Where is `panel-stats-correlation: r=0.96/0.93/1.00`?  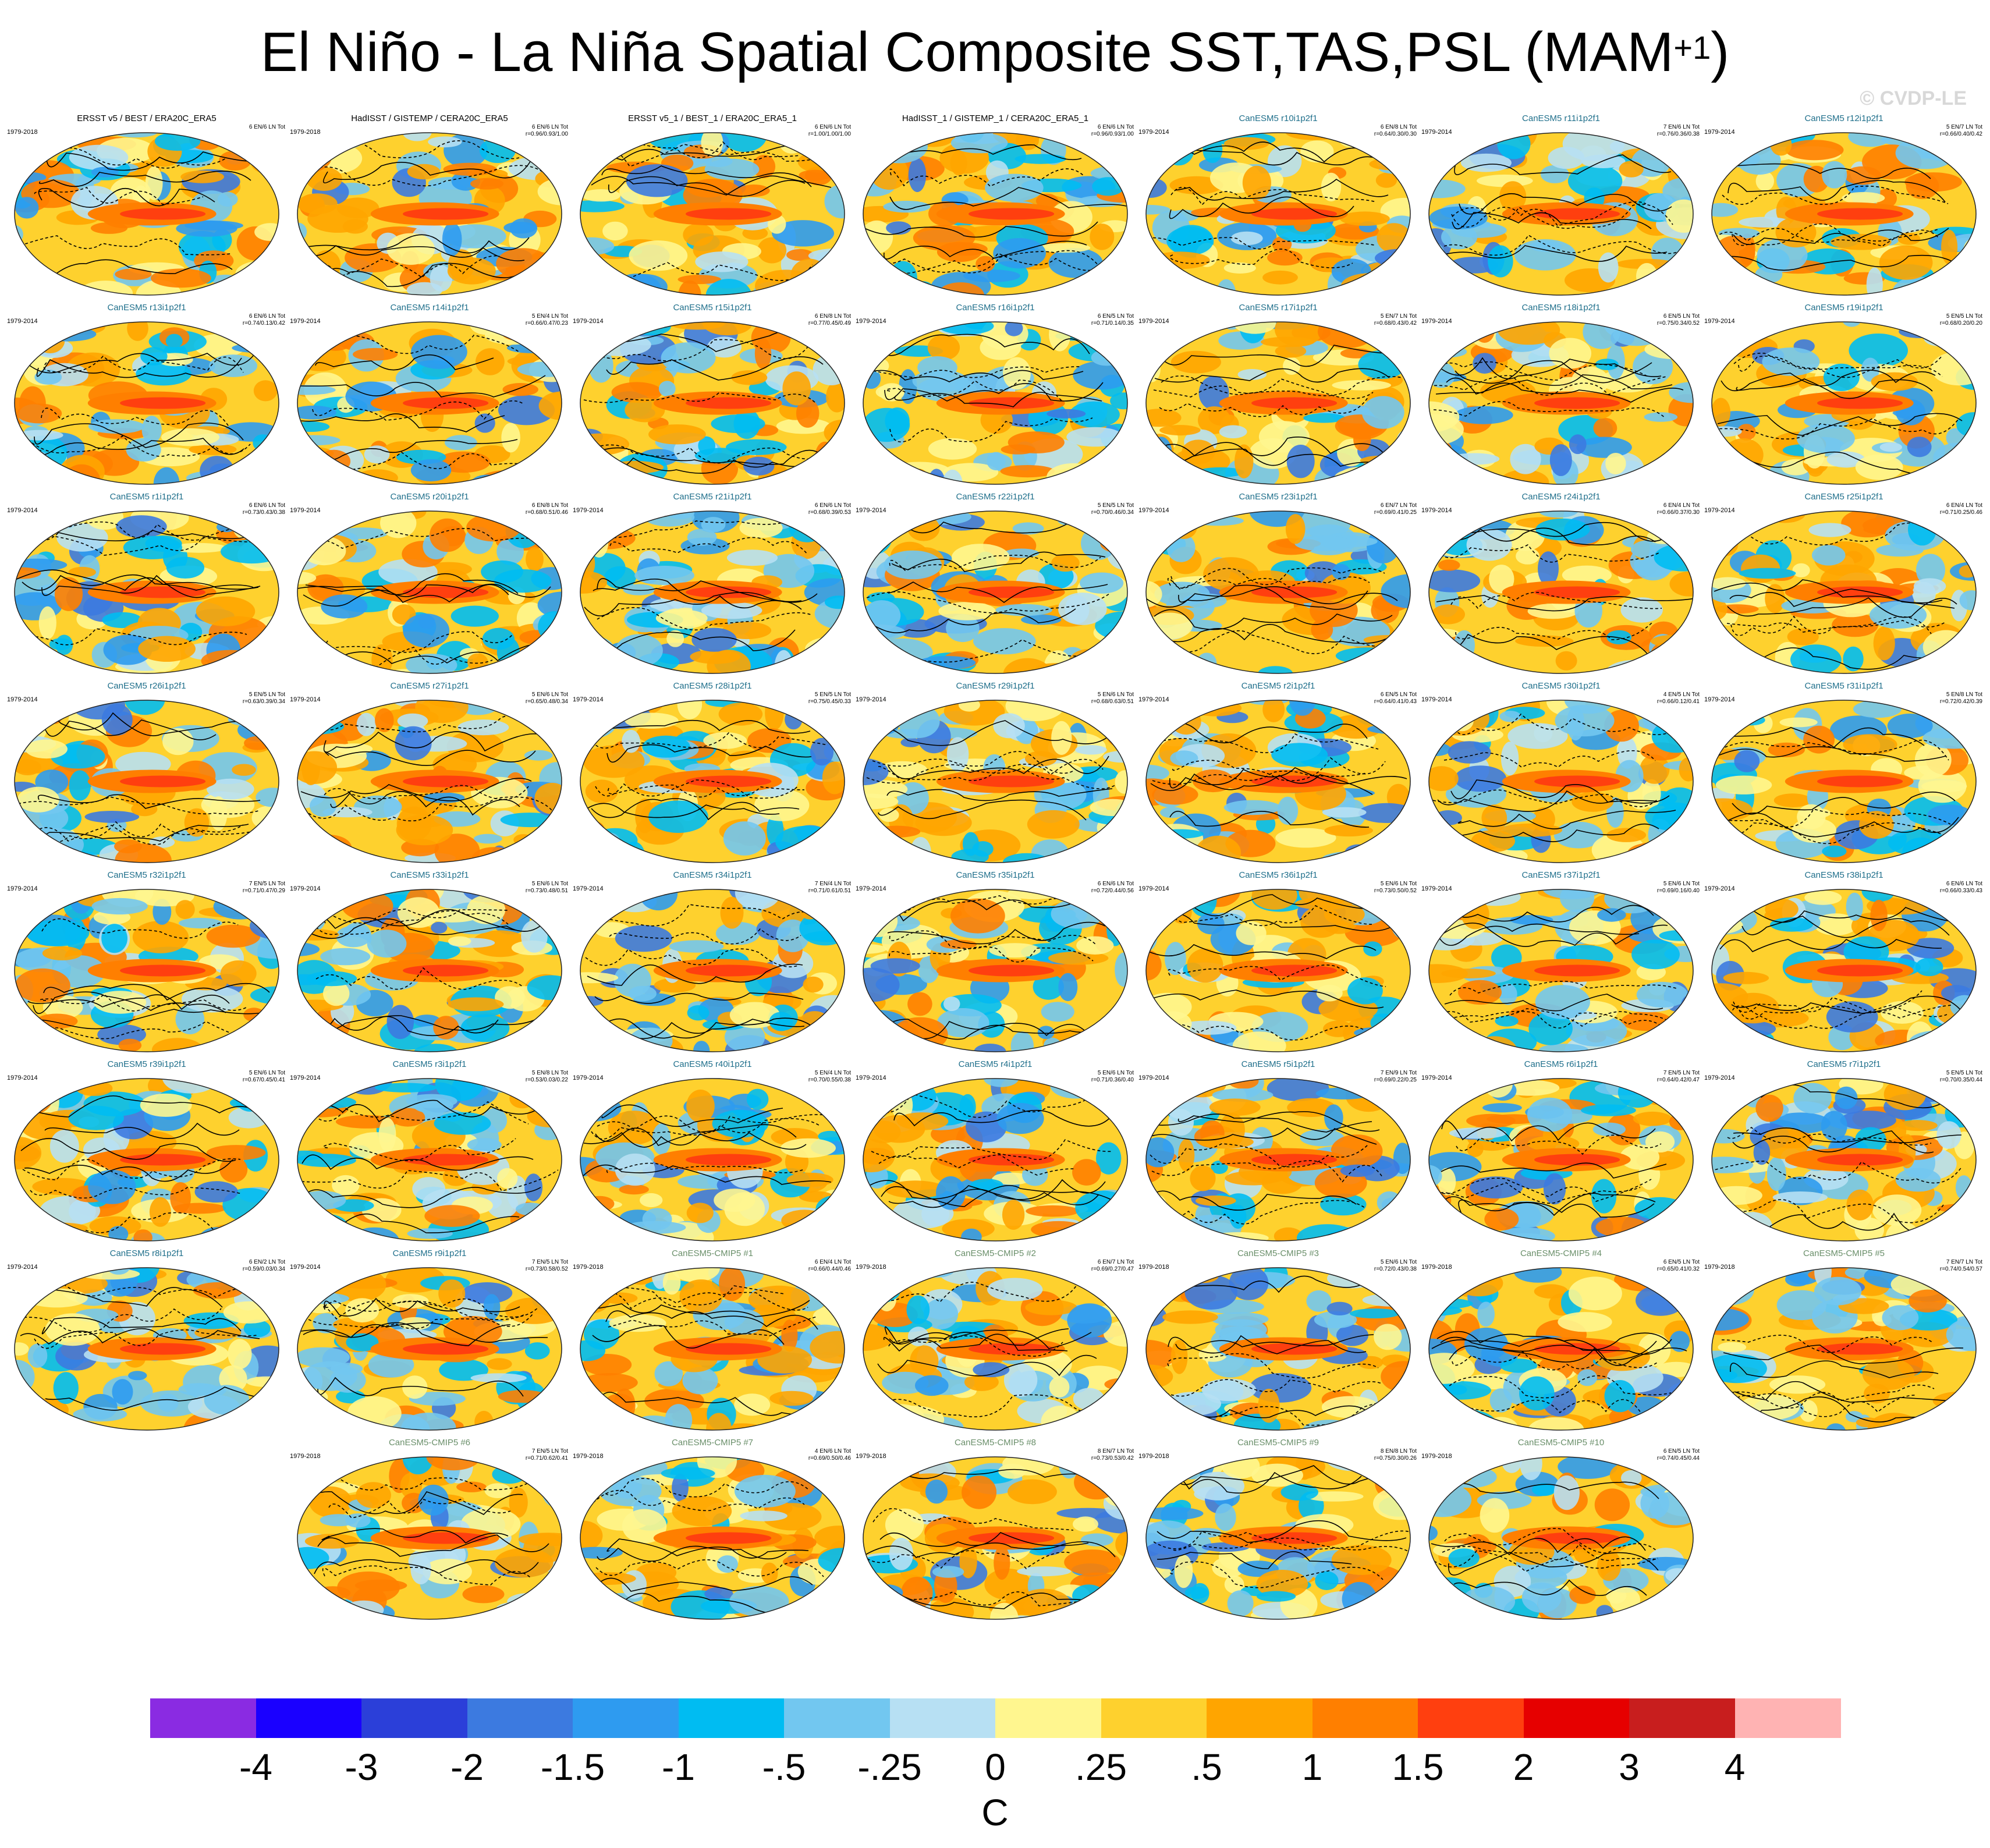 panel-stats-correlation: r=0.96/0.93/1.00 is located at coordinates (1113, 134).